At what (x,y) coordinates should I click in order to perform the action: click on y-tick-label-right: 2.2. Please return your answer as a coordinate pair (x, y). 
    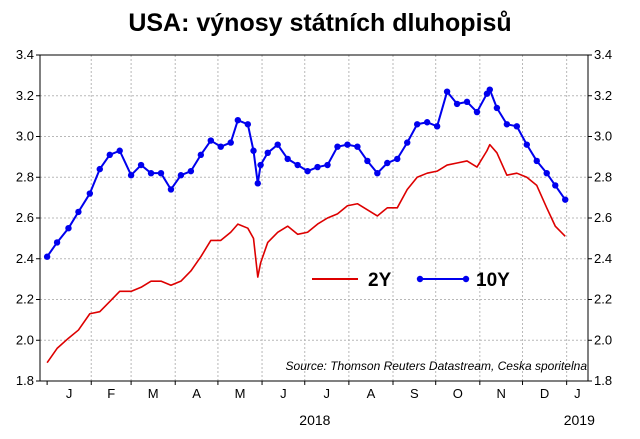
    Looking at the image, I should click on (603, 299).